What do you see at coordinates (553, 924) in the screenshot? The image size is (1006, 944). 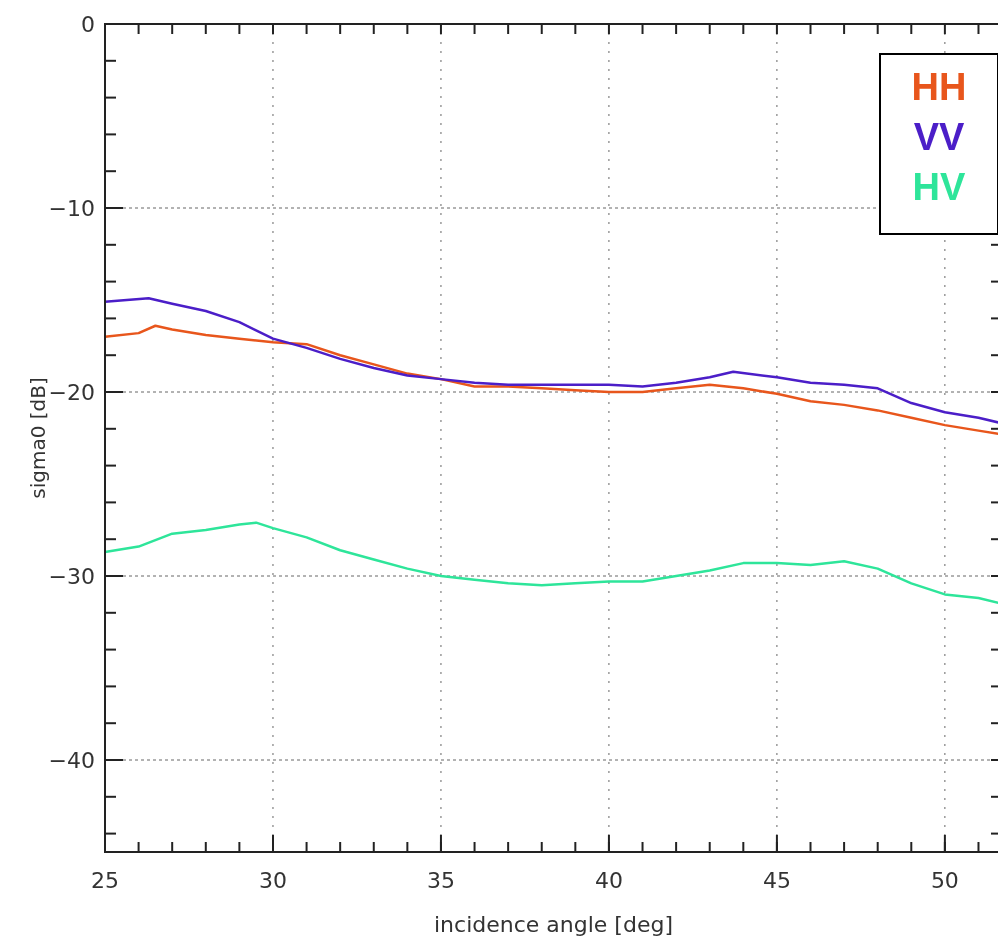 I see `x-axis-title: incidence angle [deg]` at bounding box center [553, 924].